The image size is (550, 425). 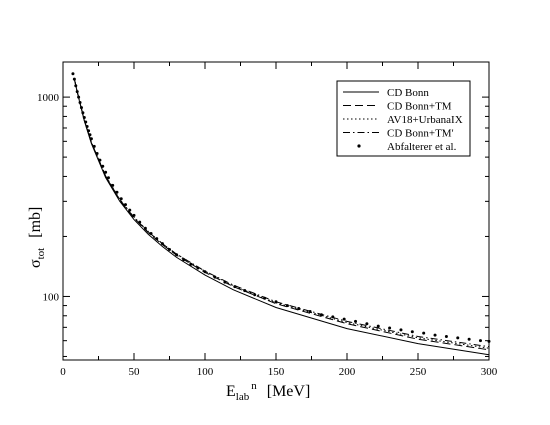 What do you see at coordinates (425, 120) in the screenshot?
I see `legend-label-av18-urbanaix: AV18+UrbanaIX` at bounding box center [425, 120].